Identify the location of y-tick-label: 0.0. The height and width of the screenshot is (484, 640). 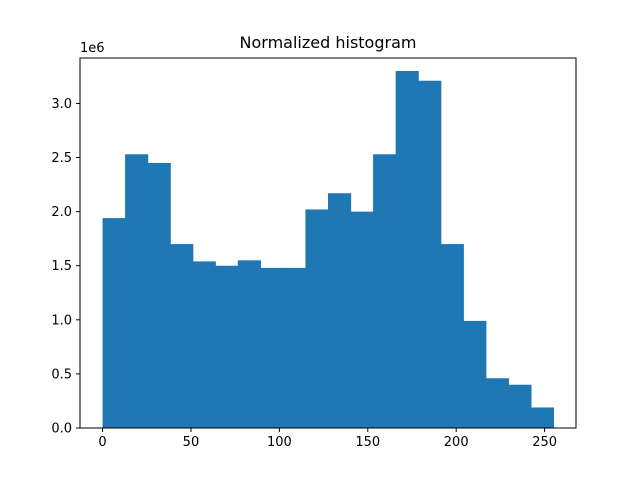
(61, 429).